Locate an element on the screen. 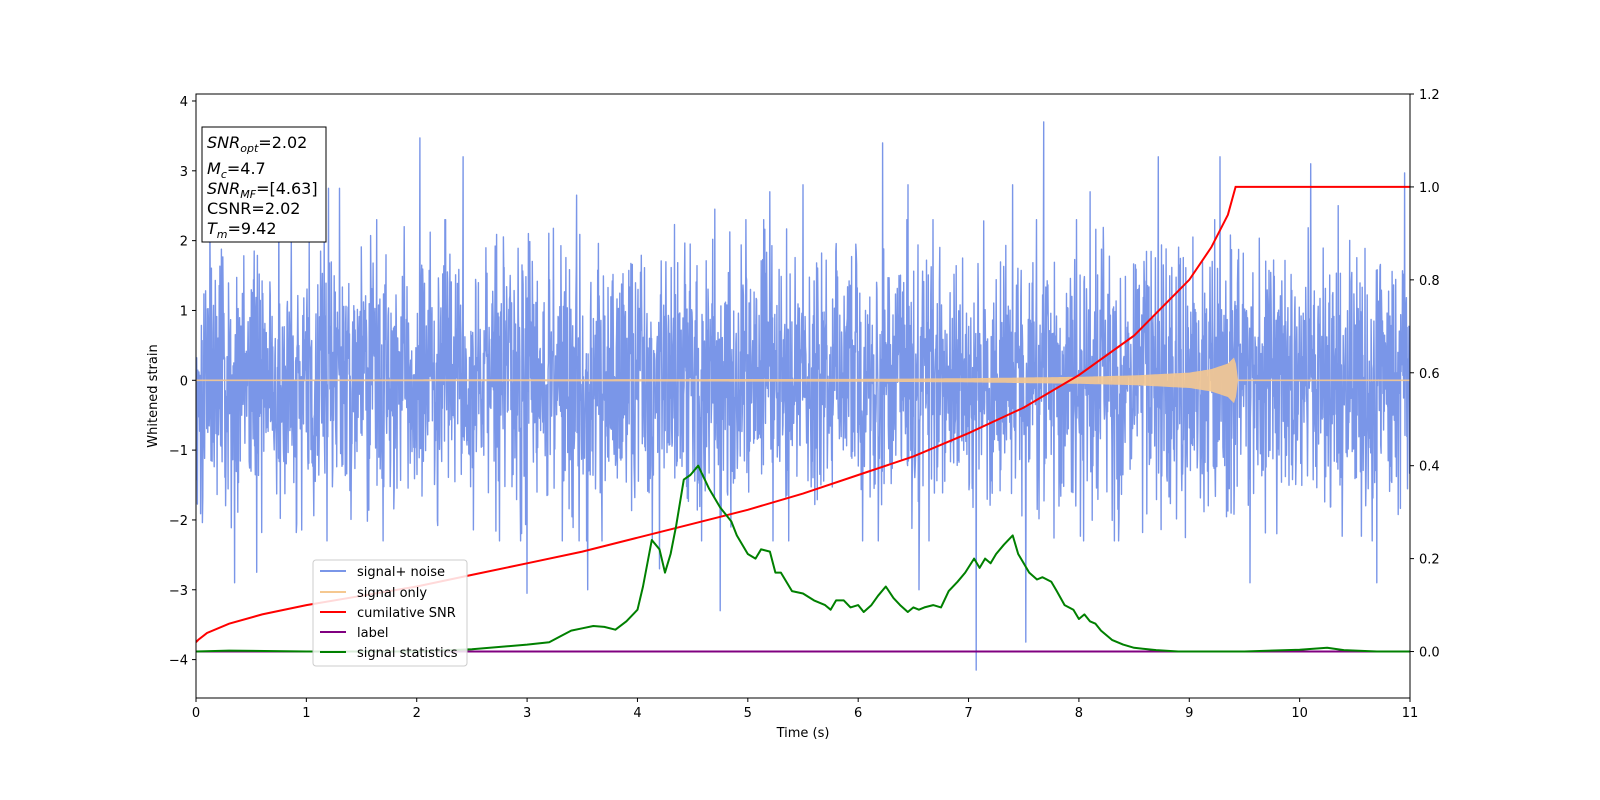  stats-snr-mf: SNRMF=[4.63] is located at coordinates (262, 190).